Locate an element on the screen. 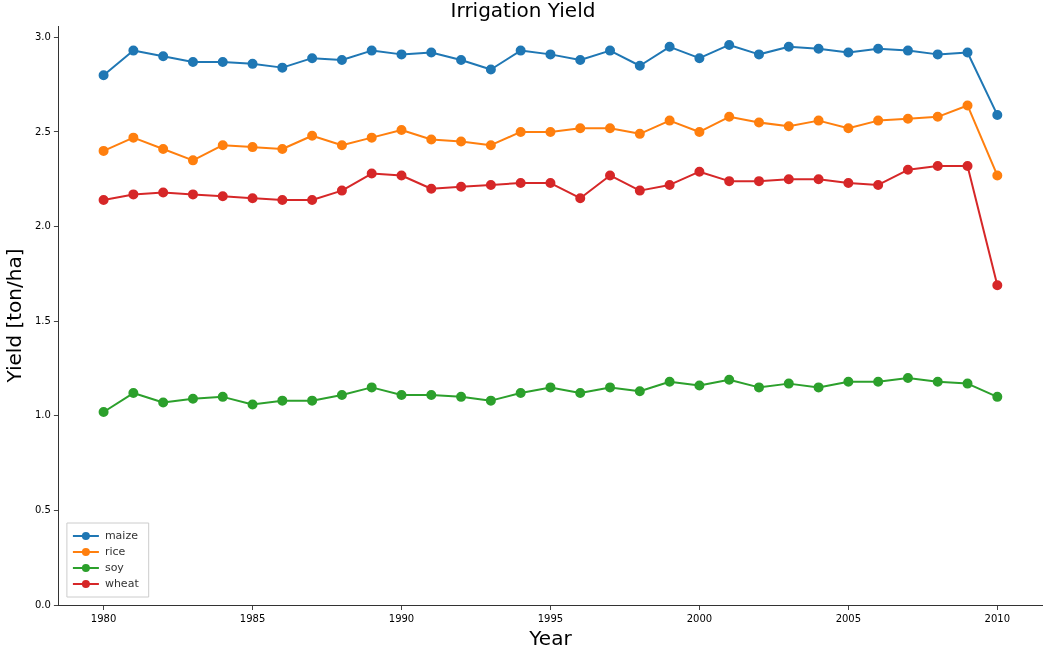 This screenshot has height=652, width=1048. x-tick-label: 2010 is located at coordinates (997, 618).